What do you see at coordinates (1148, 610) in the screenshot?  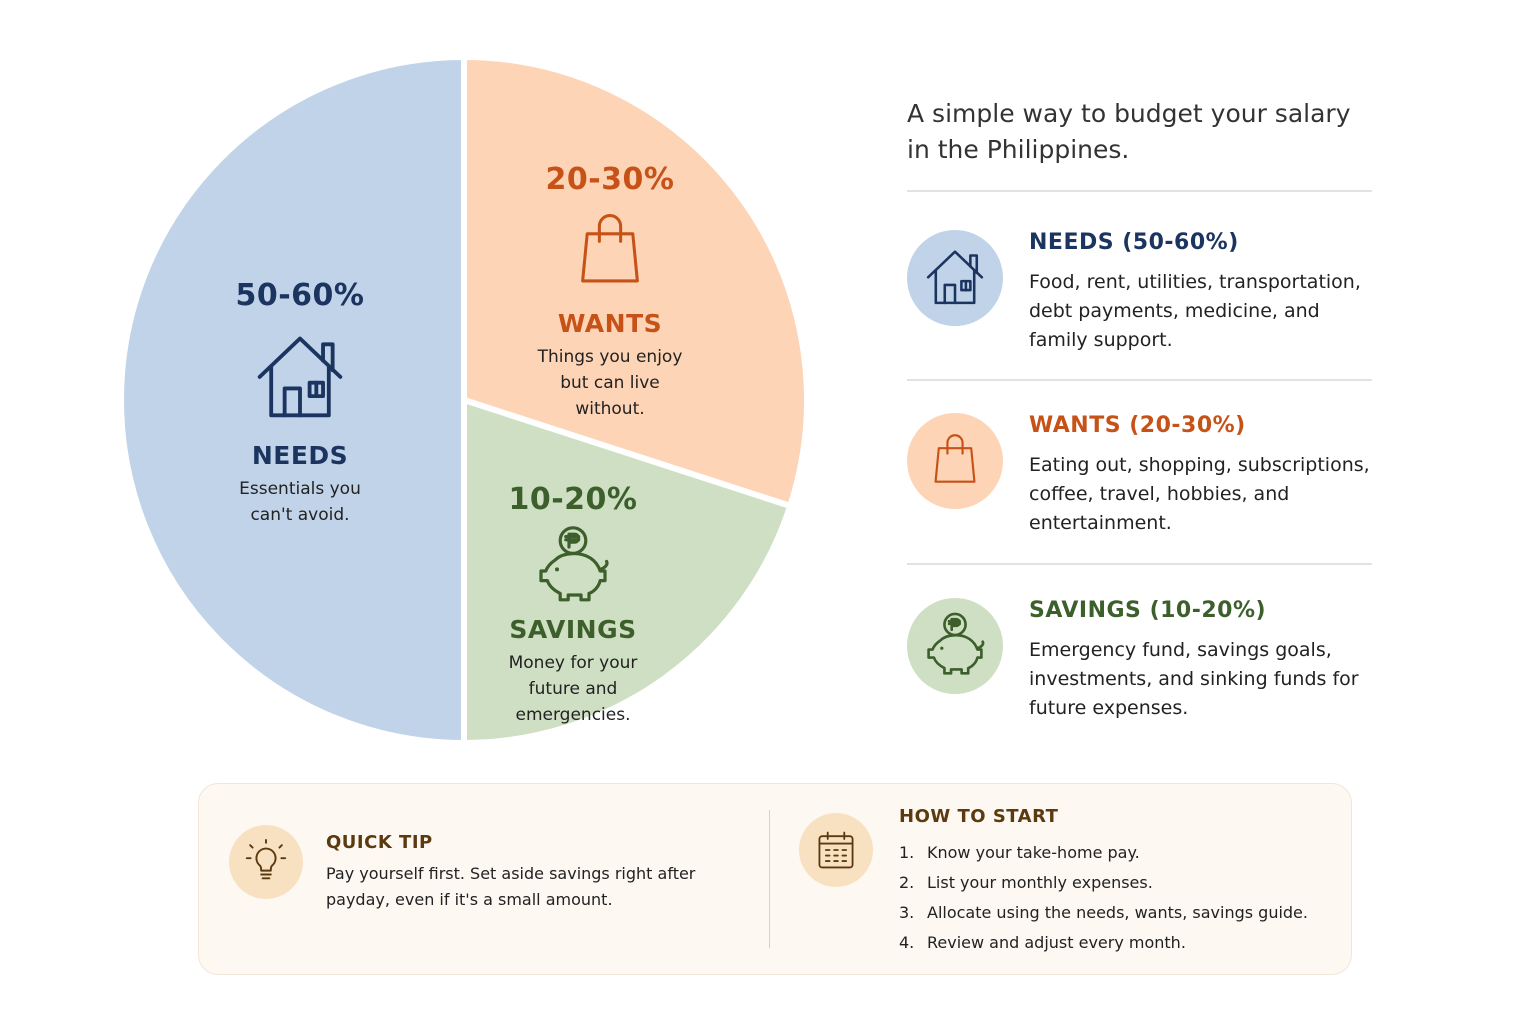 I see `legend-savings-title: SAVINGS (10-20%)` at bounding box center [1148, 610].